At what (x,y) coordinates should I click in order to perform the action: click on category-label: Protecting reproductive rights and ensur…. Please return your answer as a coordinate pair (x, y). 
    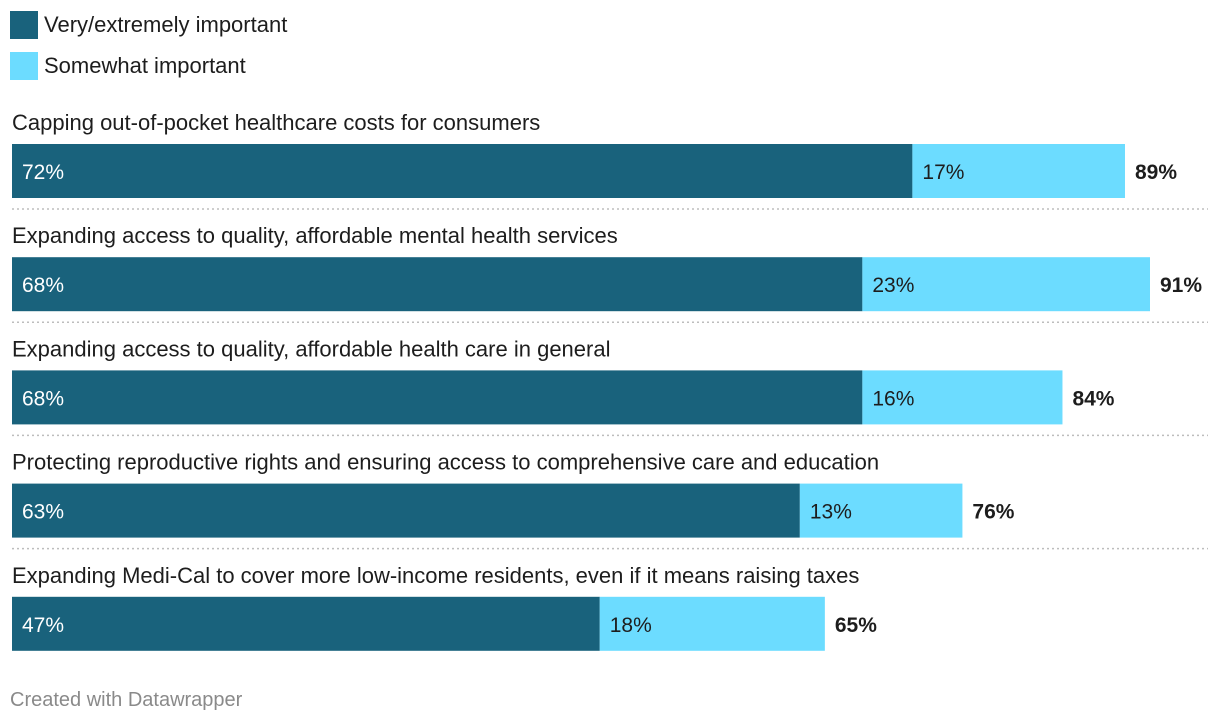
    Looking at the image, I should click on (445, 462).